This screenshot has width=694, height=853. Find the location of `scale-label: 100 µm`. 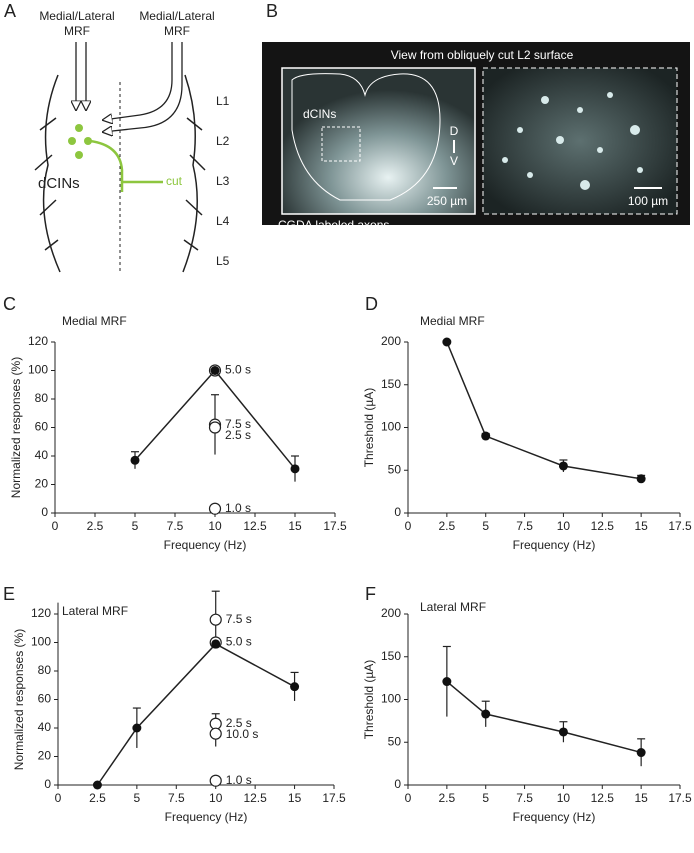

scale-label: 100 µm is located at coordinates (648, 201).